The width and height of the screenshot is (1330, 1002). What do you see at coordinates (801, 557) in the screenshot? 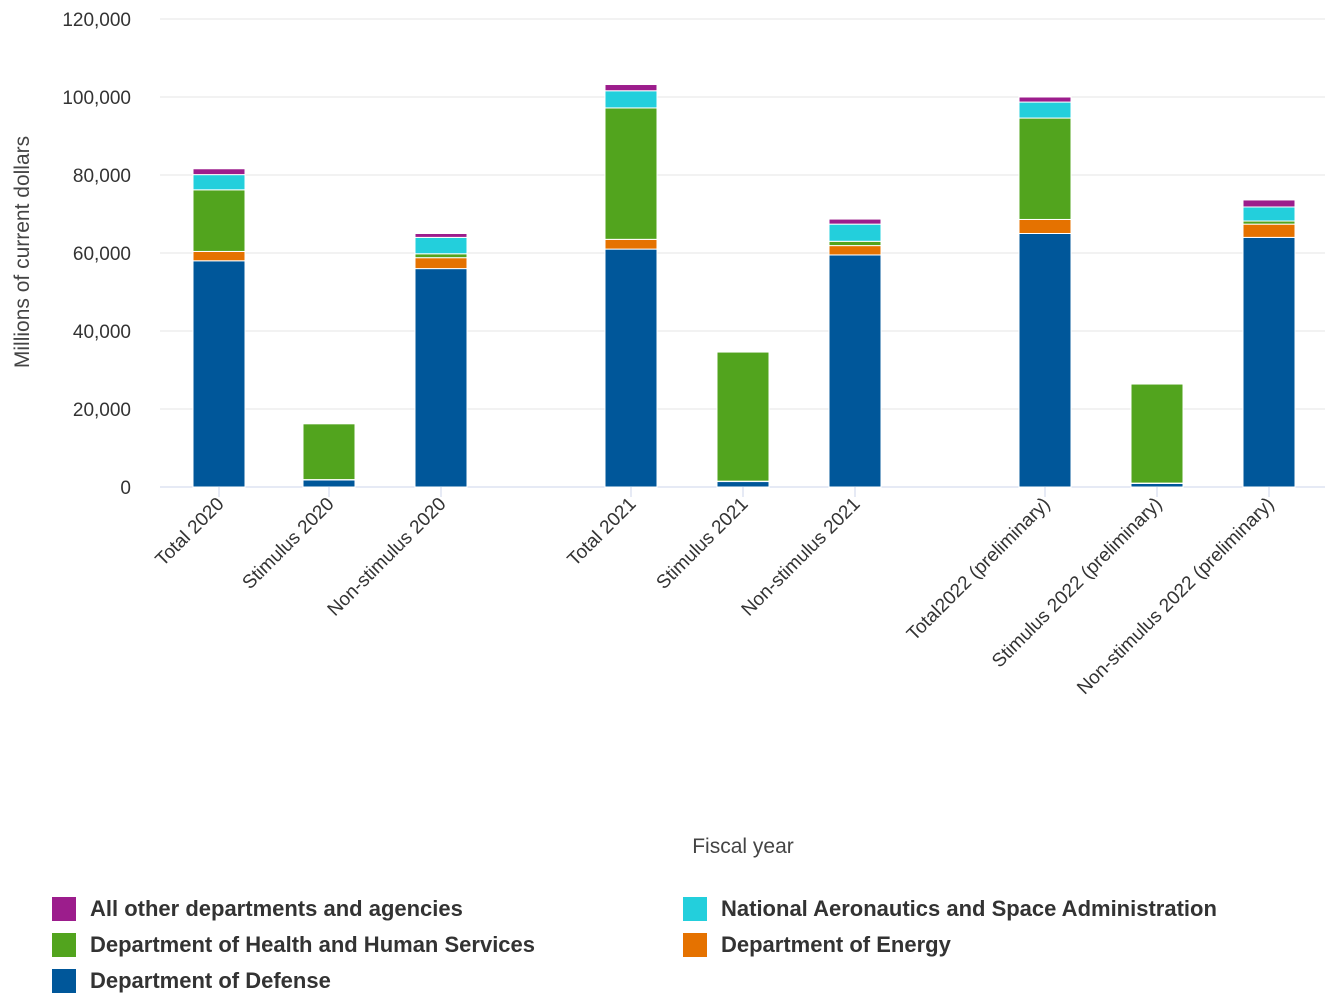
I see `x-tick-label: Non-stimulus 2021` at bounding box center [801, 557].